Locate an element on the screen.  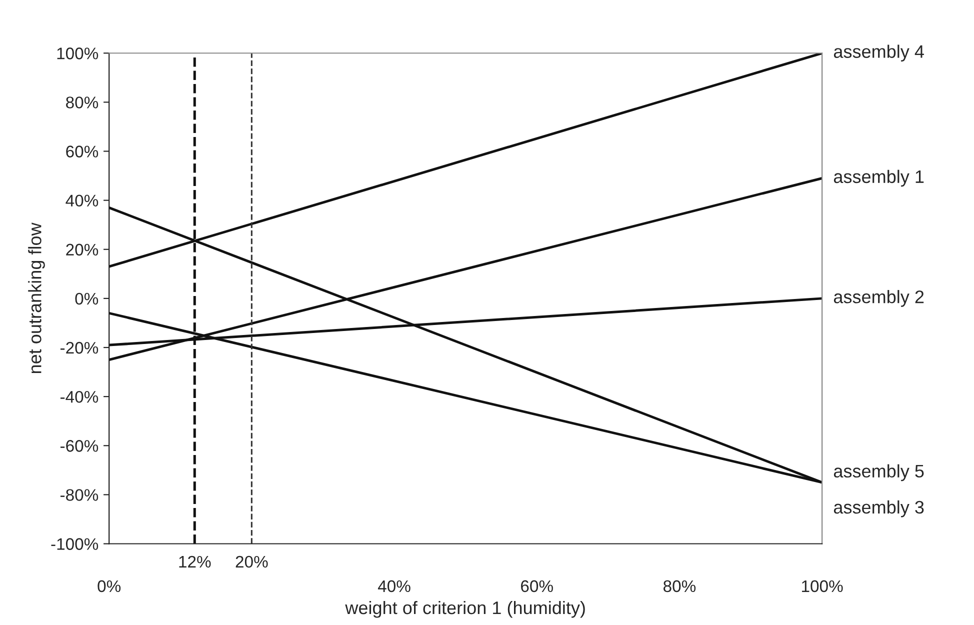
y-tick-label: 40% is located at coordinates (82, 200).